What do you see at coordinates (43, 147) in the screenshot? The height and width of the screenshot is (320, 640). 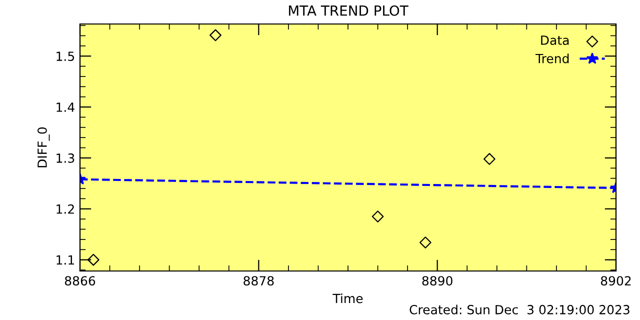 I see `y-axis-title: DIFF_0` at bounding box center [43, 147].